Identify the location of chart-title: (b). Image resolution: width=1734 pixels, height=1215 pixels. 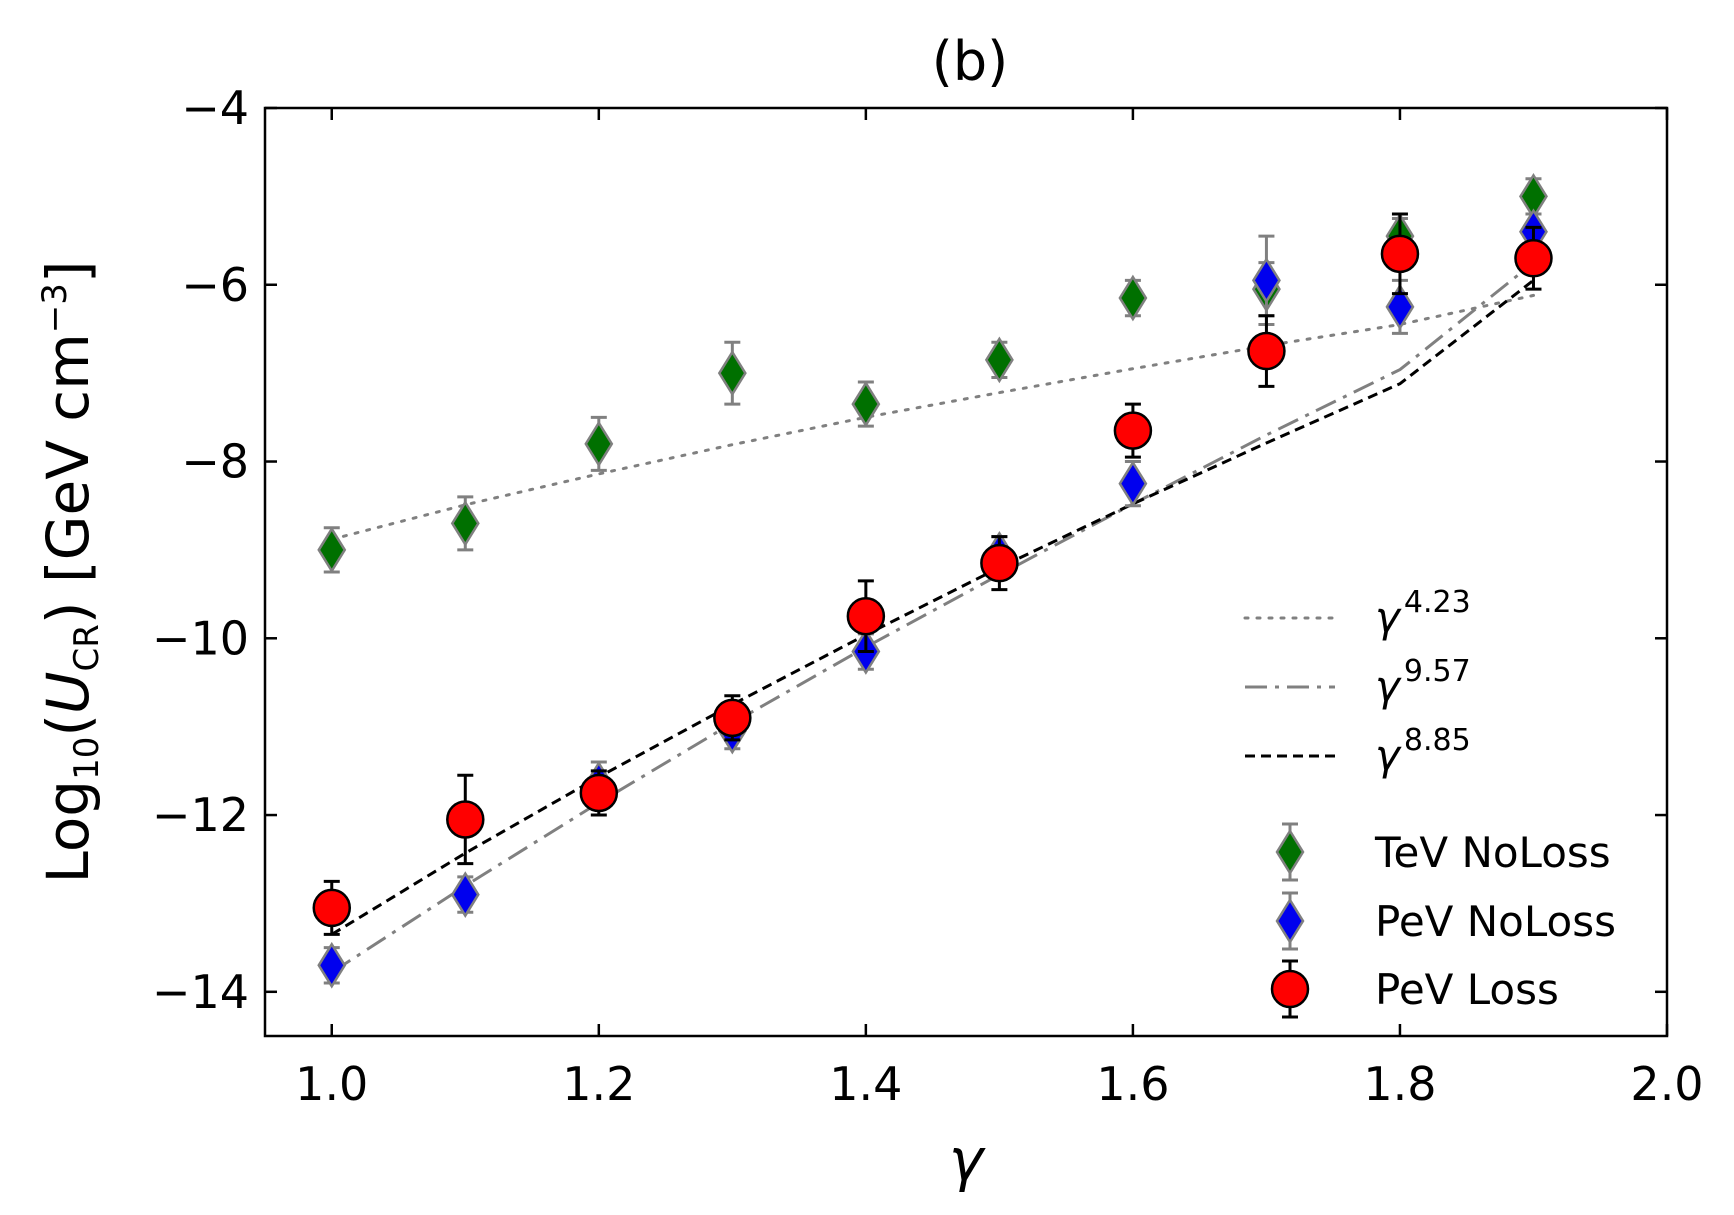
(970, 61).